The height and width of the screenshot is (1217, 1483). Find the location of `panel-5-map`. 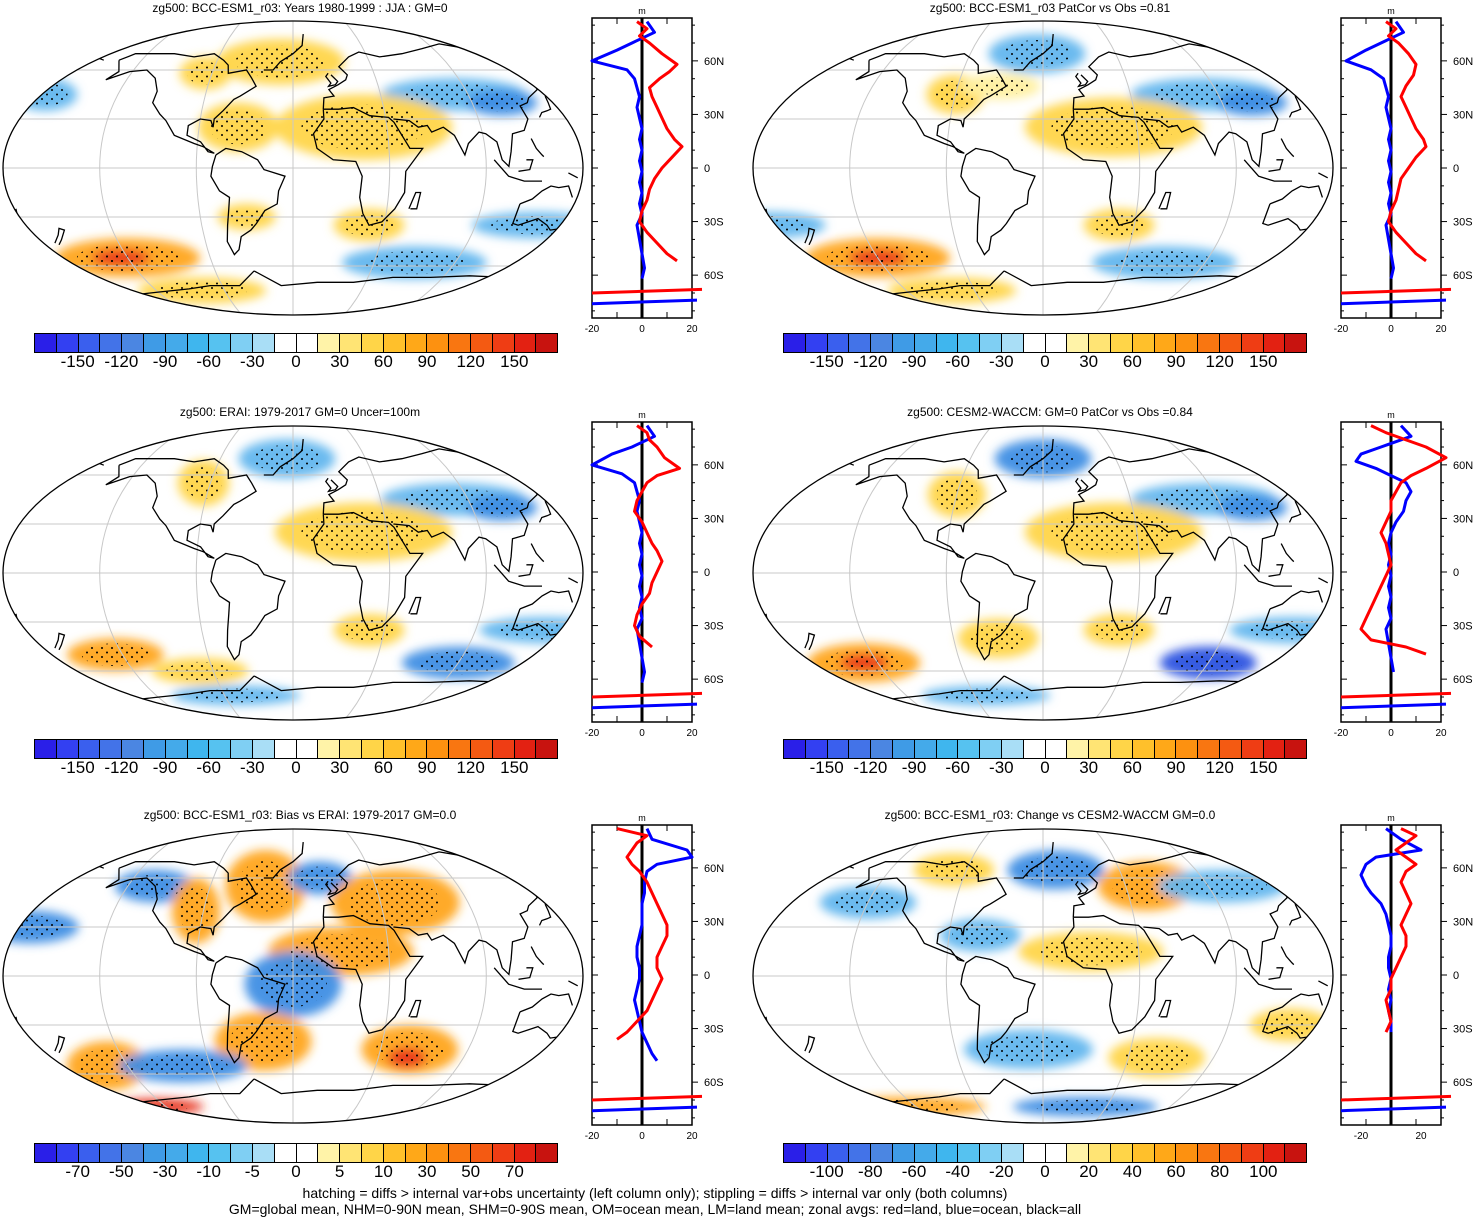

panel-5-map is located at coordinates (293, 976).